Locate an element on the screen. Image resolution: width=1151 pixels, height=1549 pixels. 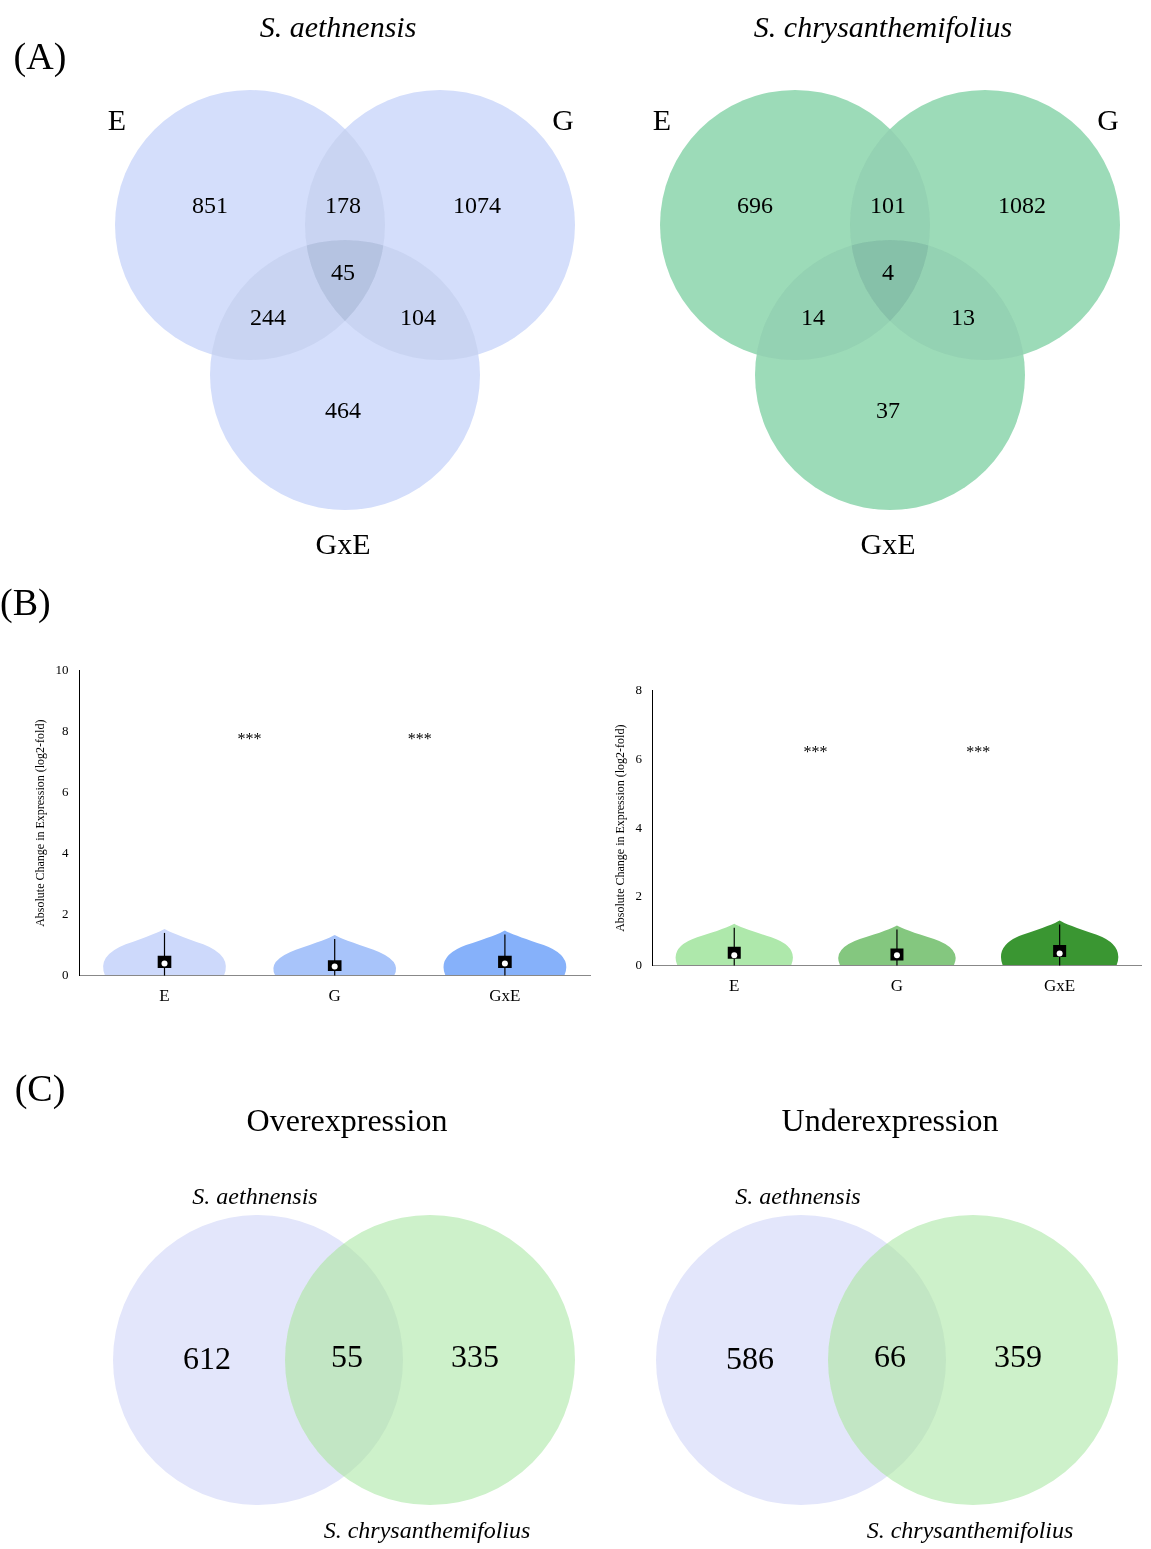
text: 612 is located at coordinates (207, 1358).